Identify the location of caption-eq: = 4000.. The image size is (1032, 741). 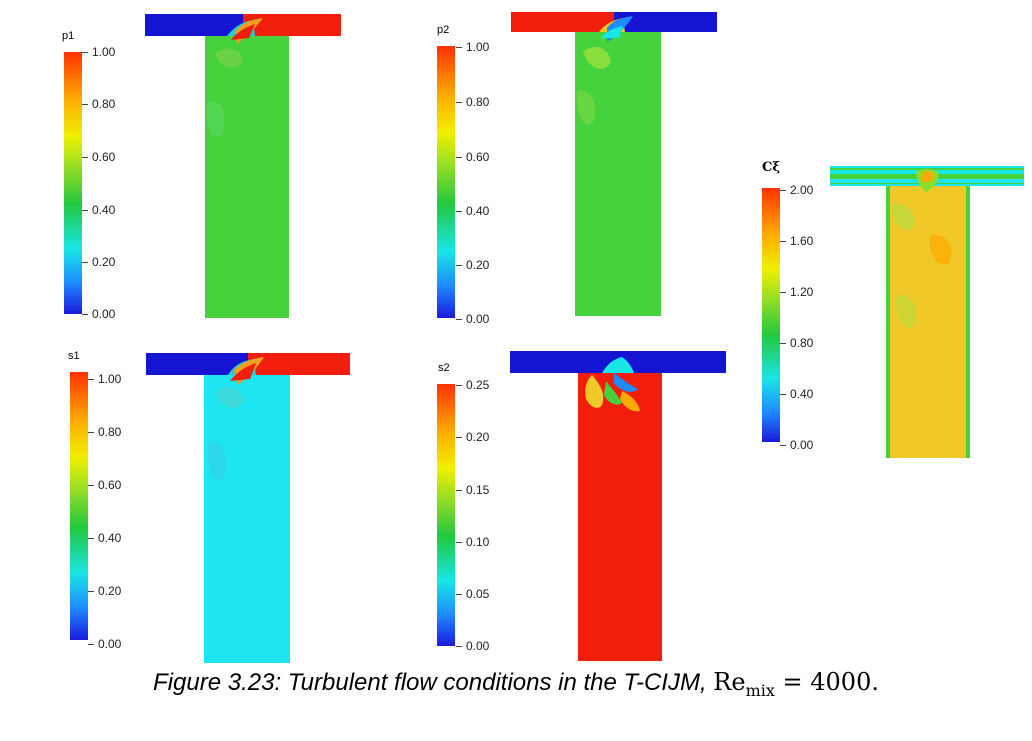
(826, 682).